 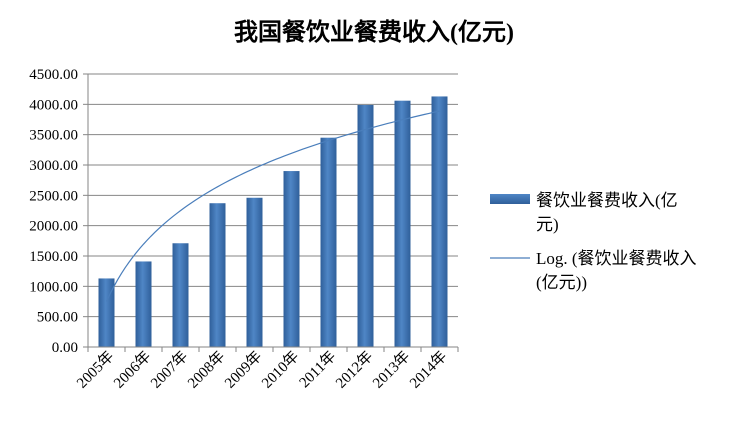 What do you see at coordinates (132, 370) in the screenshot?
I see `x-tick-label: 2006年` at bounding box center [132, 370].